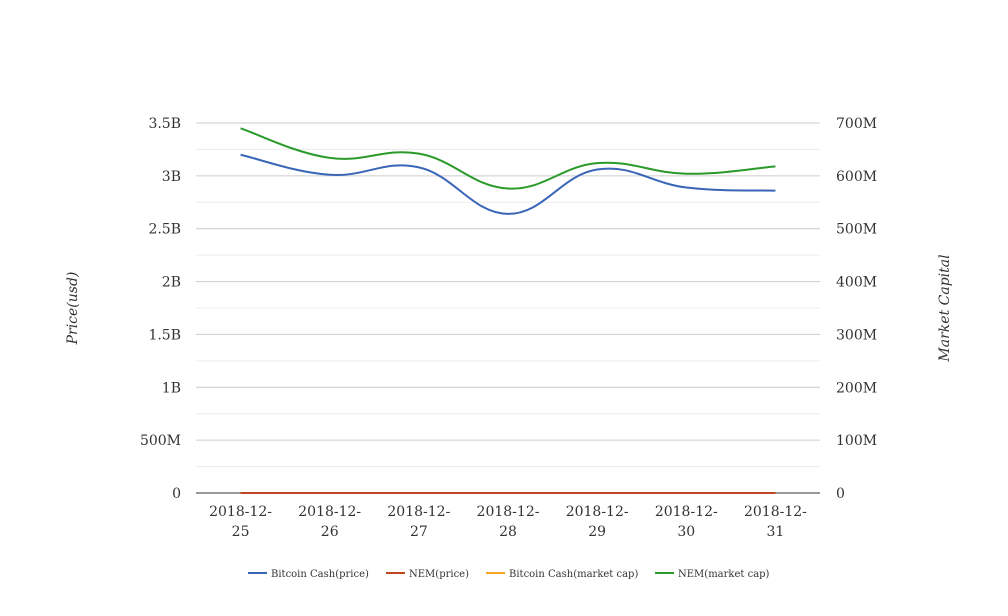  What do you see at coordinates (240, 522) in the screenshot?
I see `x-tick-label: 2018-12-25` at bounding box center [240, 522].